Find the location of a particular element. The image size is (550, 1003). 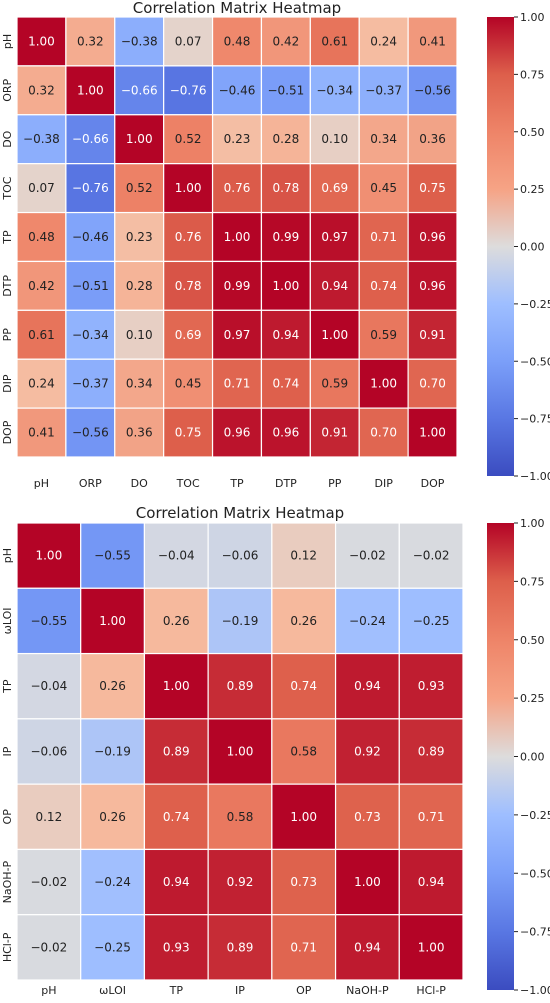

x-tick-label: DO is located at coordinates (139, 483).